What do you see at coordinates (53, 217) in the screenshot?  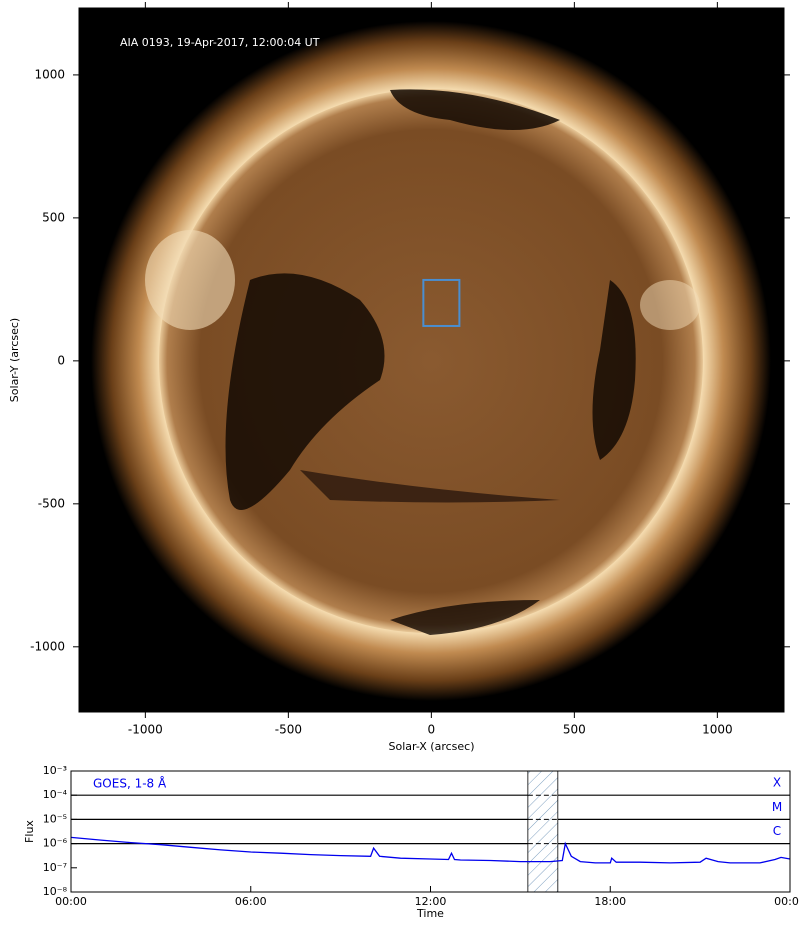 I see `y-tick-label: 500` at bounding box center [53, 217].